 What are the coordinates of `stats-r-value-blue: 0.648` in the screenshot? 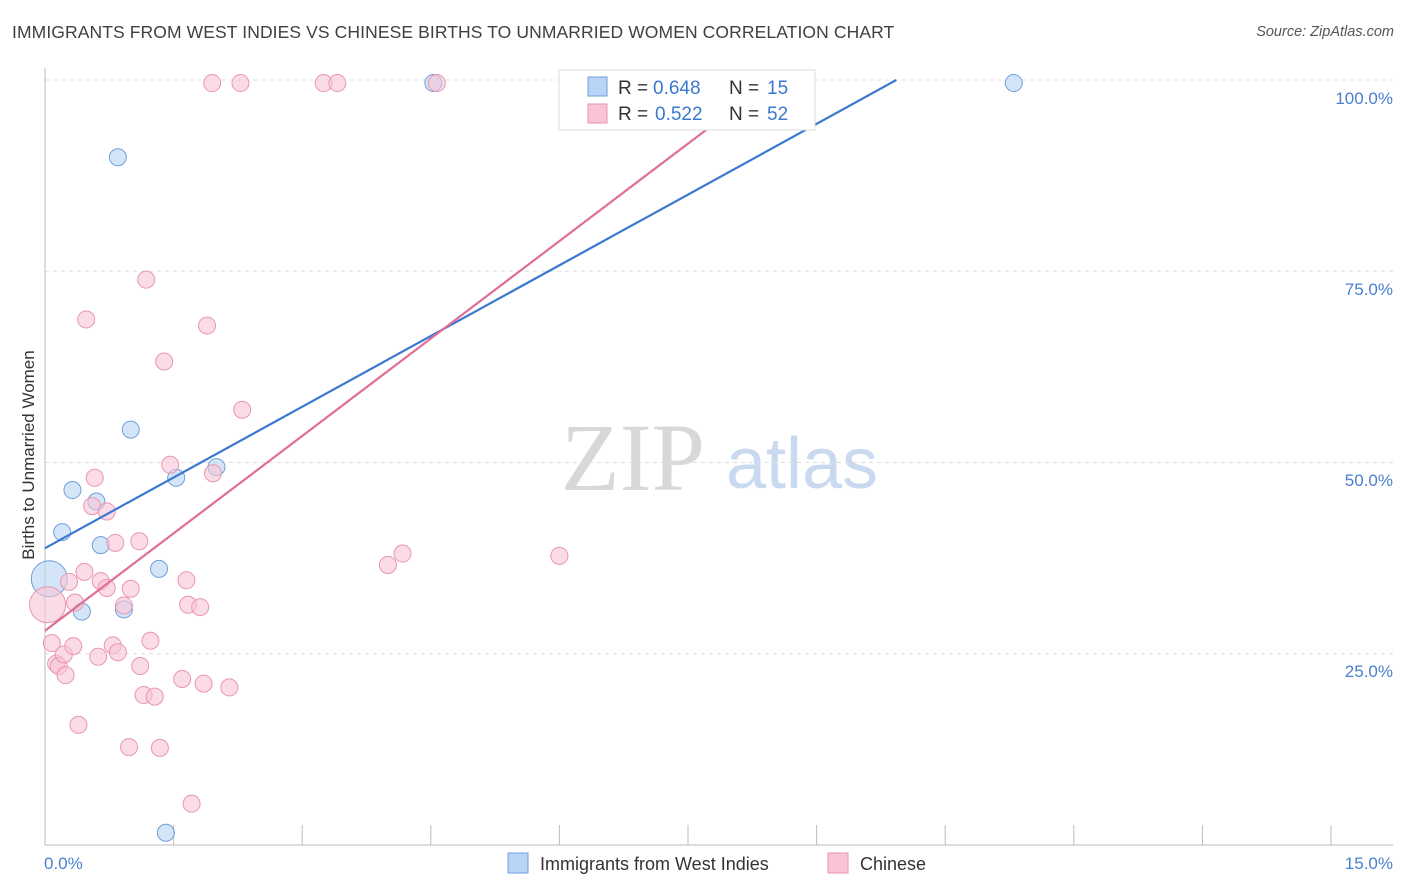 It's located at (677, 88).